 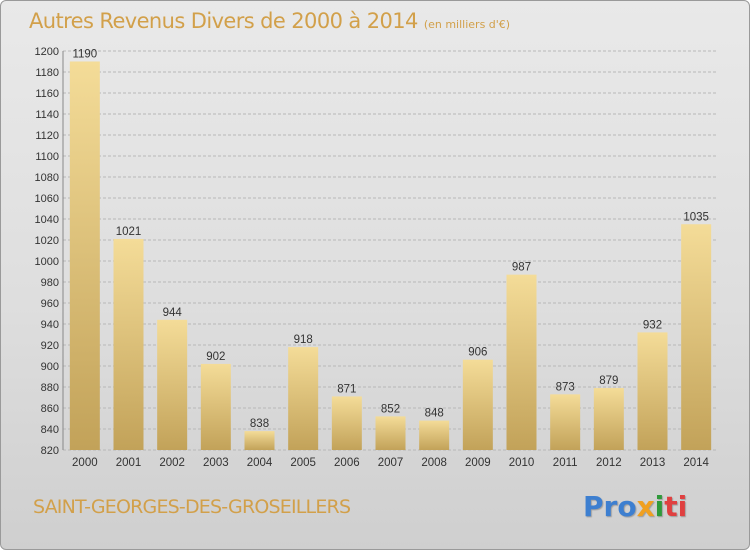 I want to click on y-tick-label: 960, so click(x=50, y=304).